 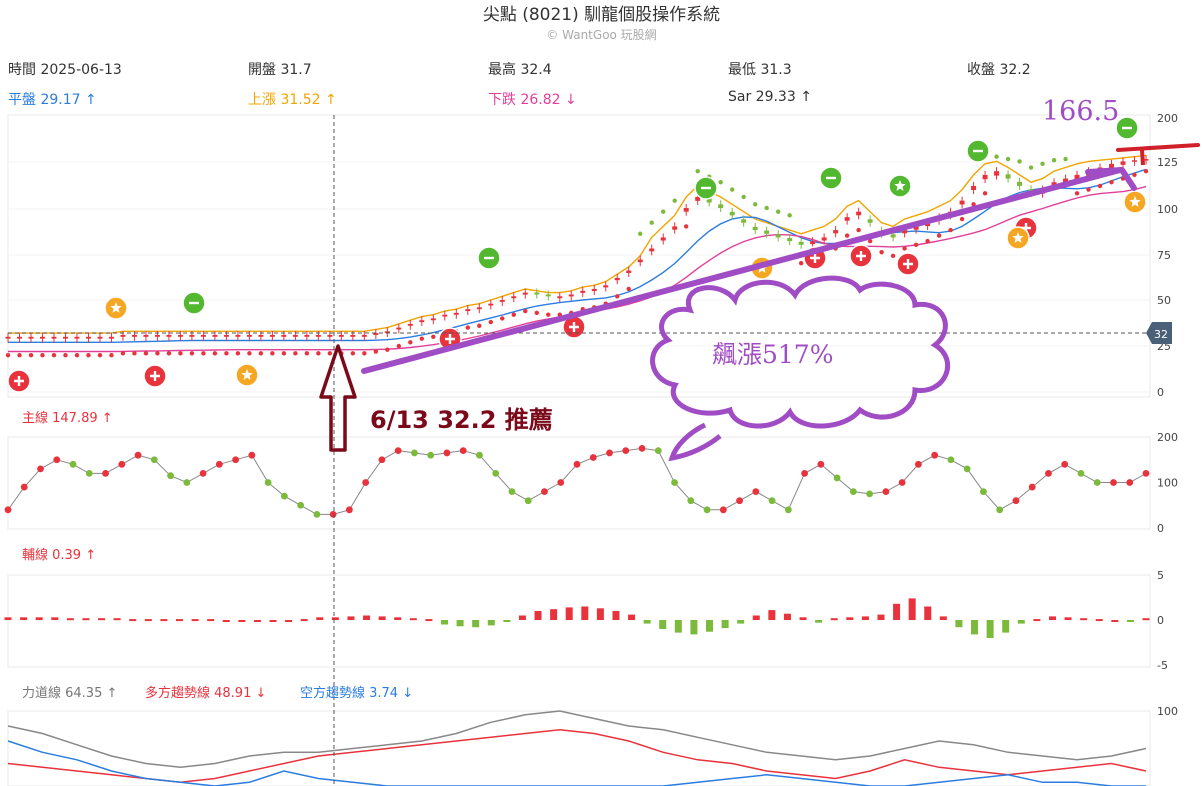 I want to click on aux-bar-panel, so click(x=577, y=618).